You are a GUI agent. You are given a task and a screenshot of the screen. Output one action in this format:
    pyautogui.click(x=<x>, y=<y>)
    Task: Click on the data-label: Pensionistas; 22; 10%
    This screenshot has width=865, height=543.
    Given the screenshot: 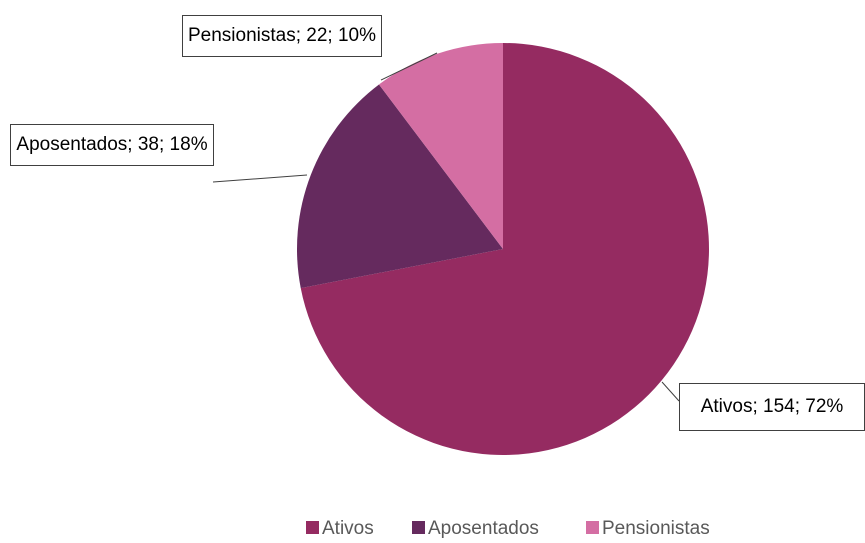 What is the action you would take?
    pyautogui.click(x=282, y=36)
    